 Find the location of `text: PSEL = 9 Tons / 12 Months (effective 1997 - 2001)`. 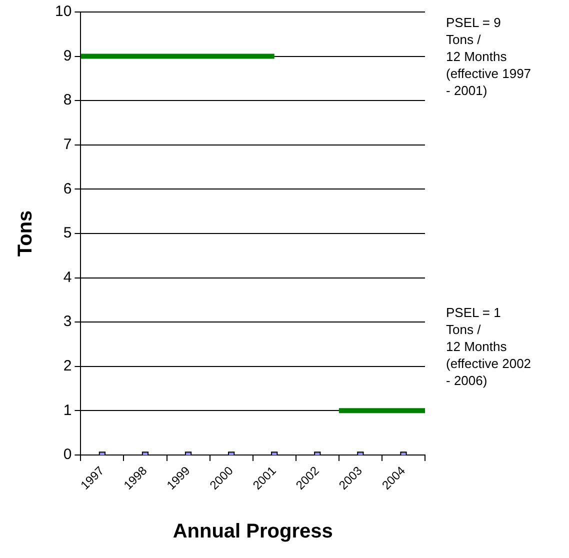

text: PSEL = 9 Tons / 12 Months (effective 1997 - 2001) is located at coordinates (489, 56).